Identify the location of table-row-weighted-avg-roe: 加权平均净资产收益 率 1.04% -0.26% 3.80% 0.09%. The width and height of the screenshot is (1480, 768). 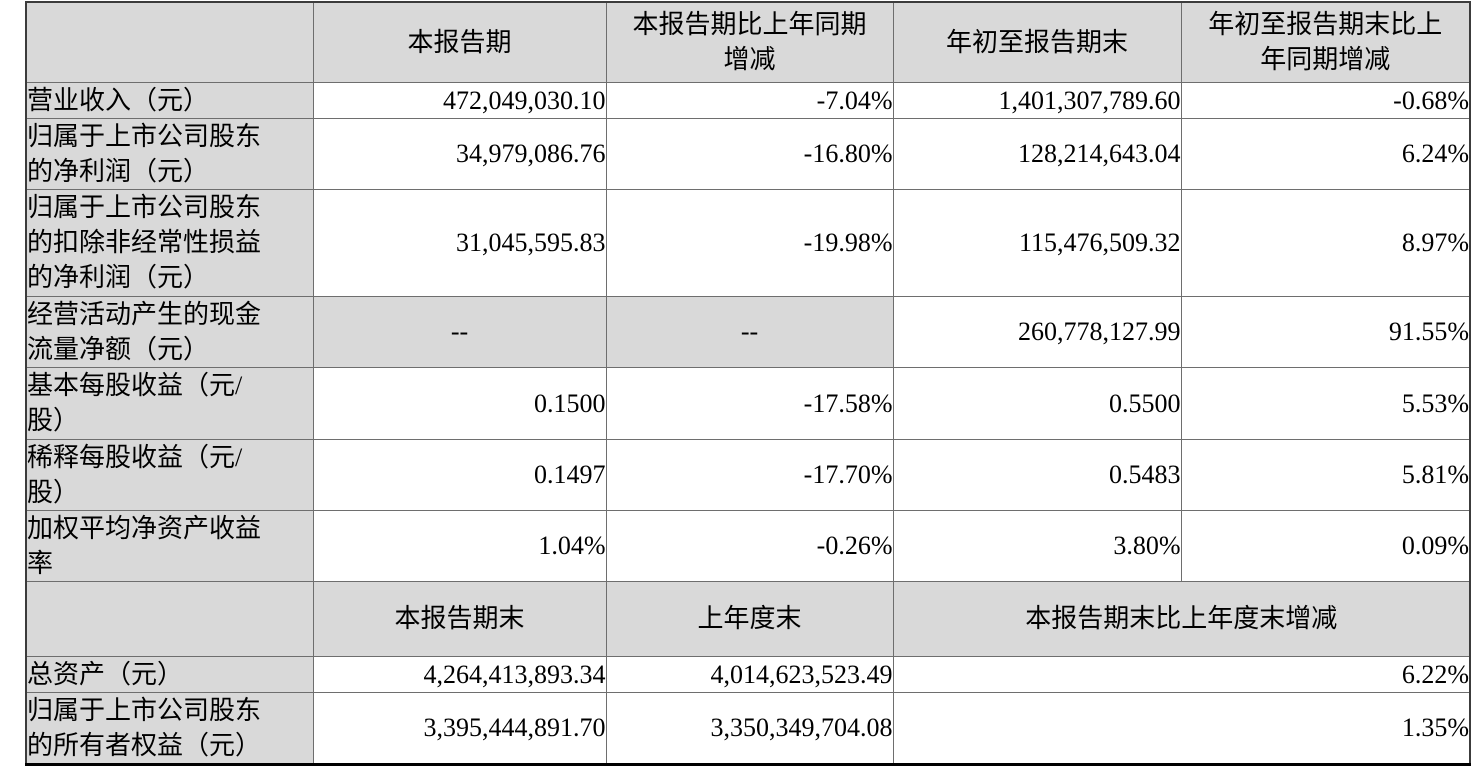
(748, 545).